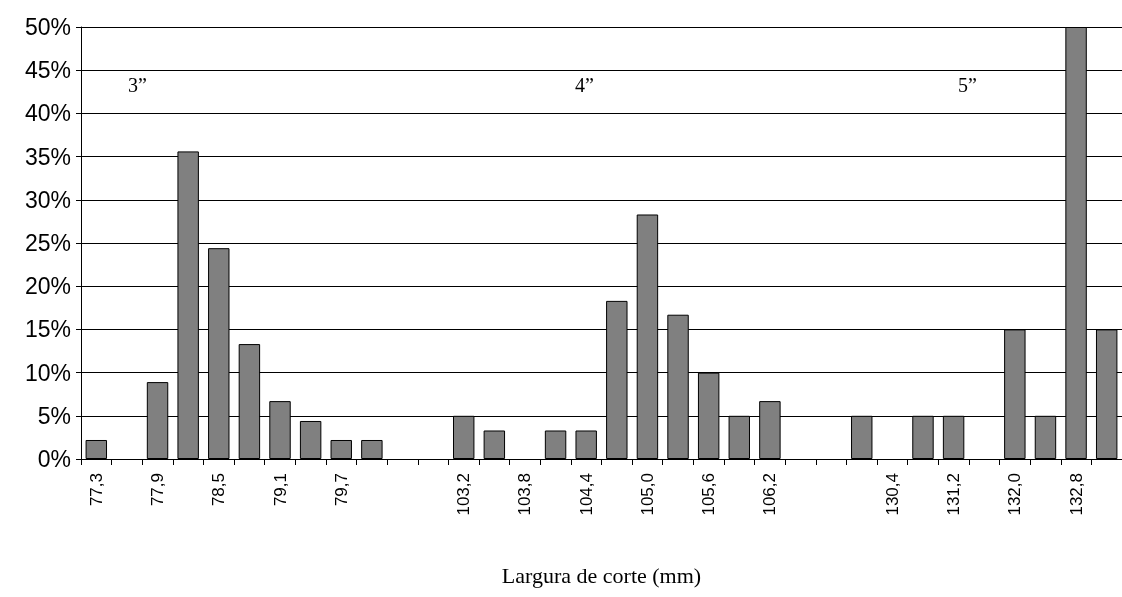 This screenshot has width=1122, height=597. I want to click on x-tick-label: 78,5, so click(219, 490).